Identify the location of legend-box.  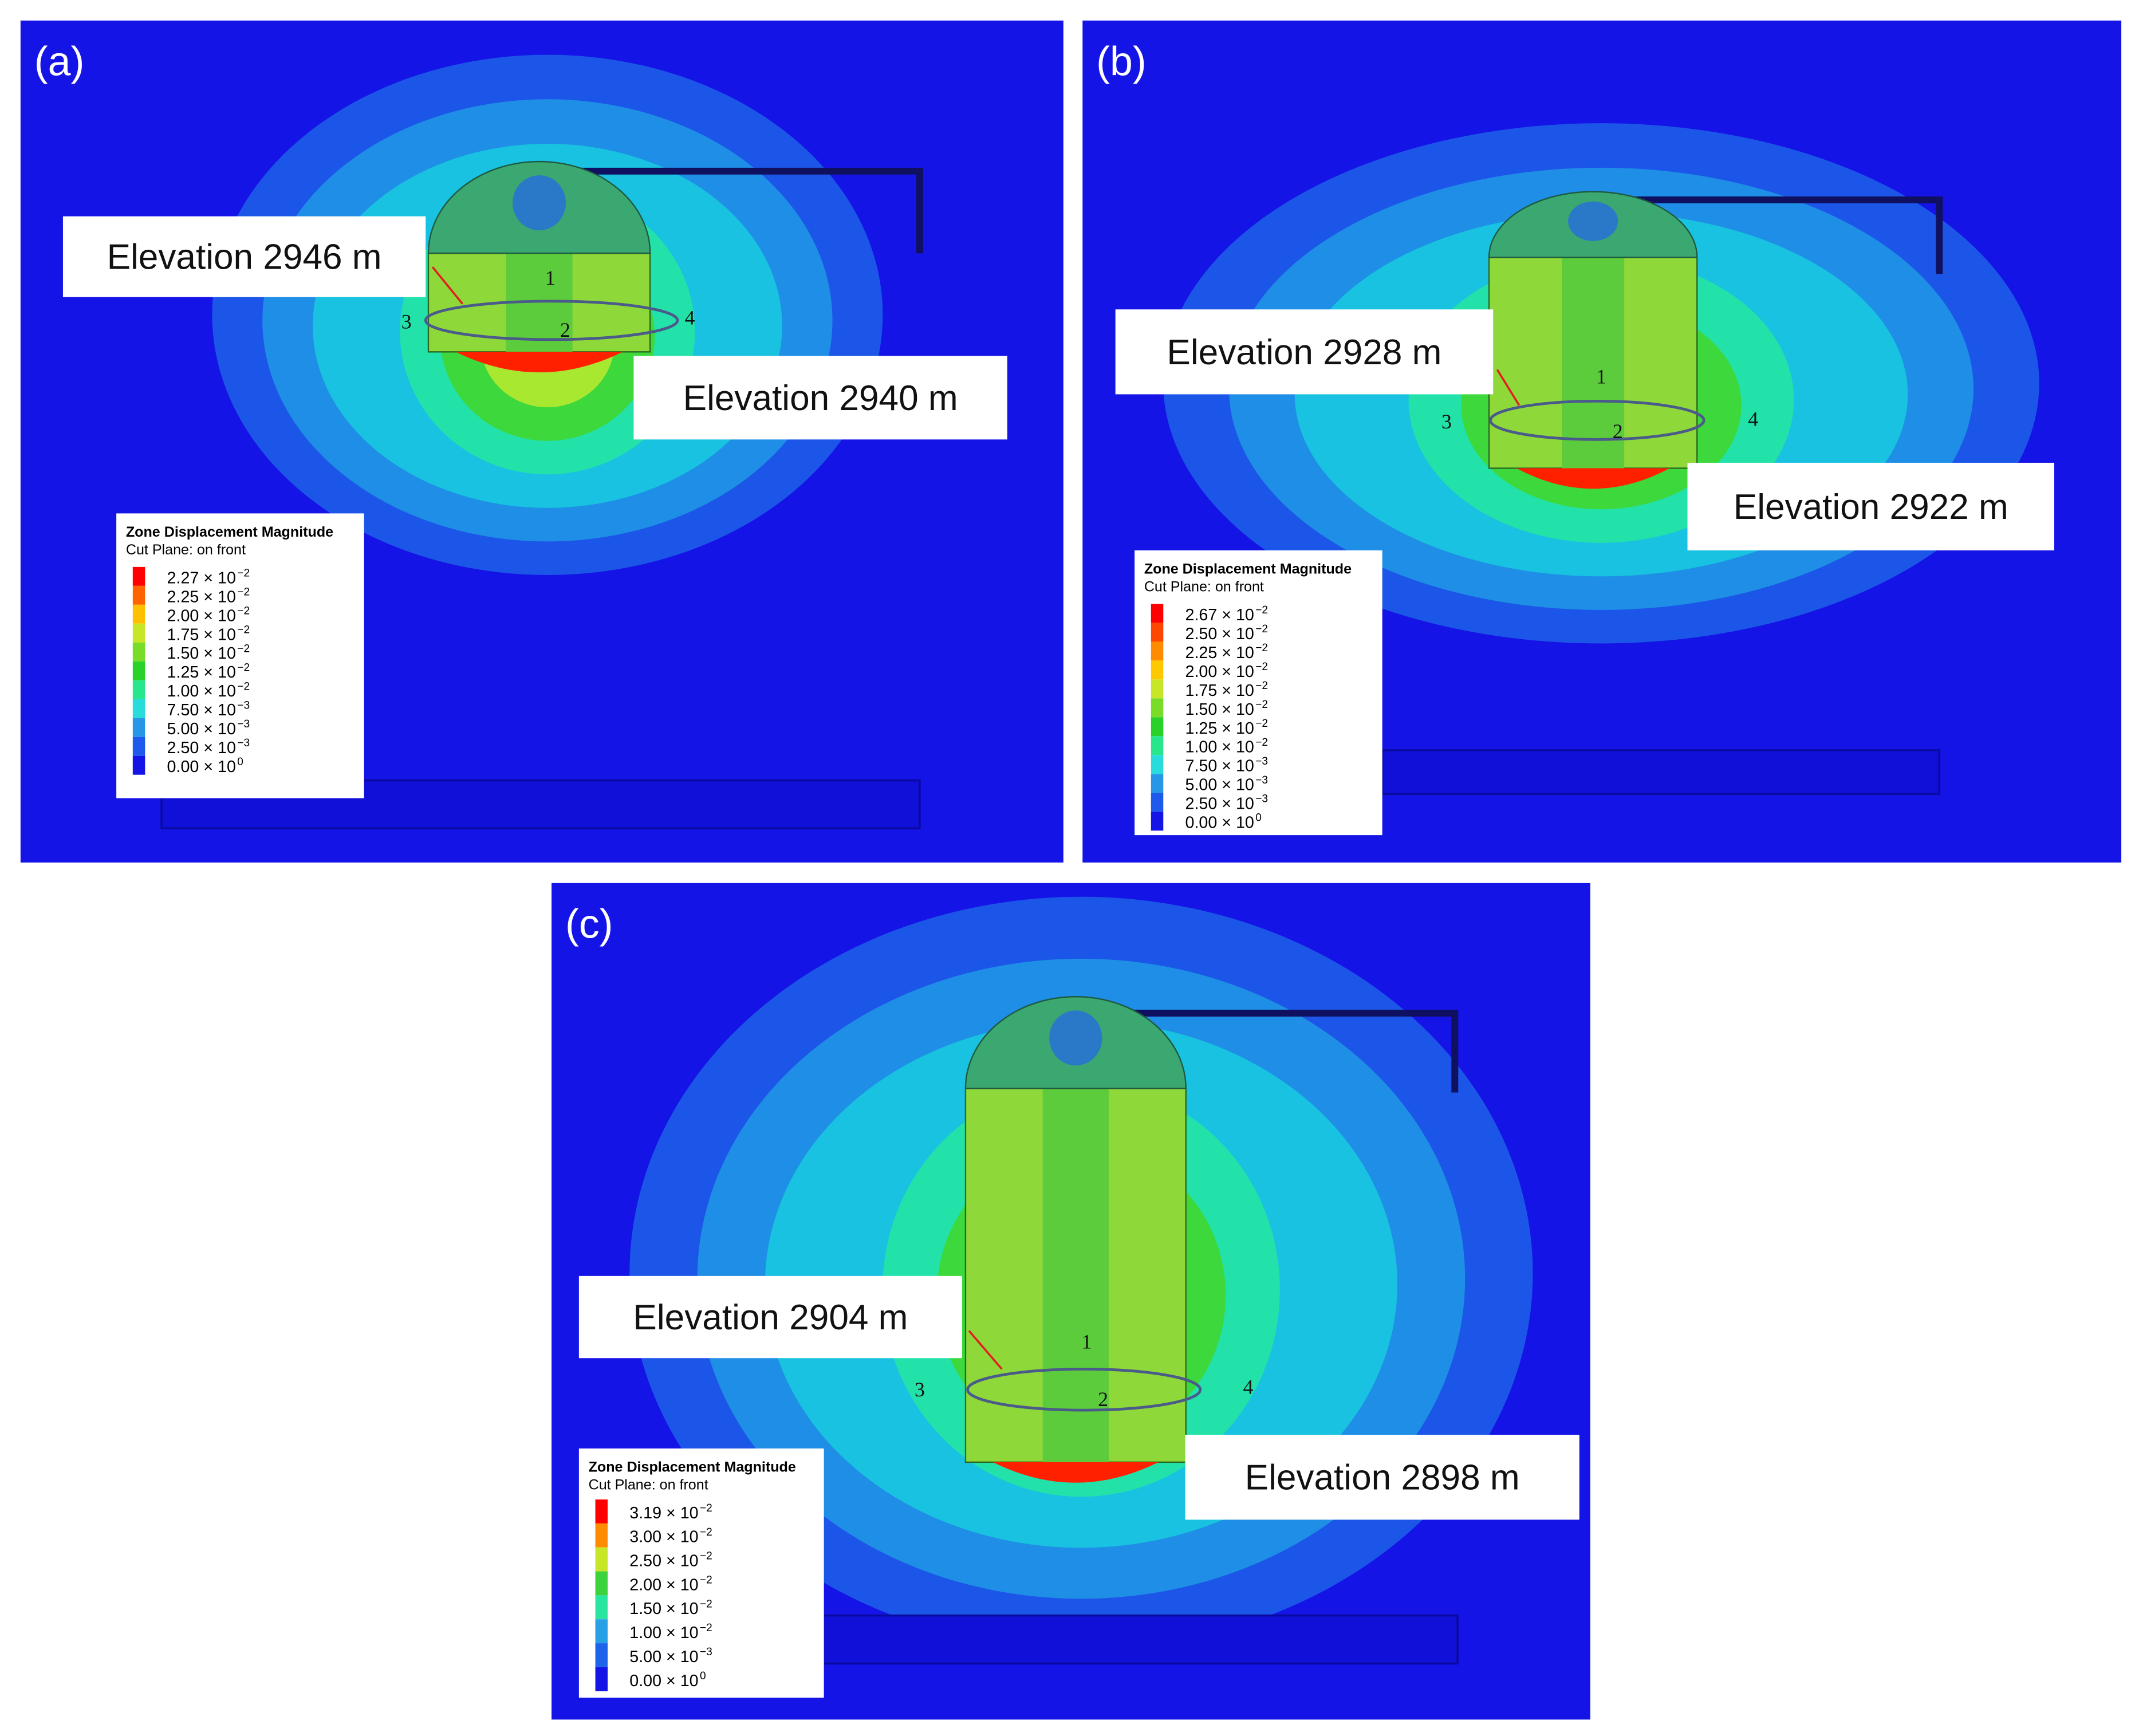
(1258, 693).